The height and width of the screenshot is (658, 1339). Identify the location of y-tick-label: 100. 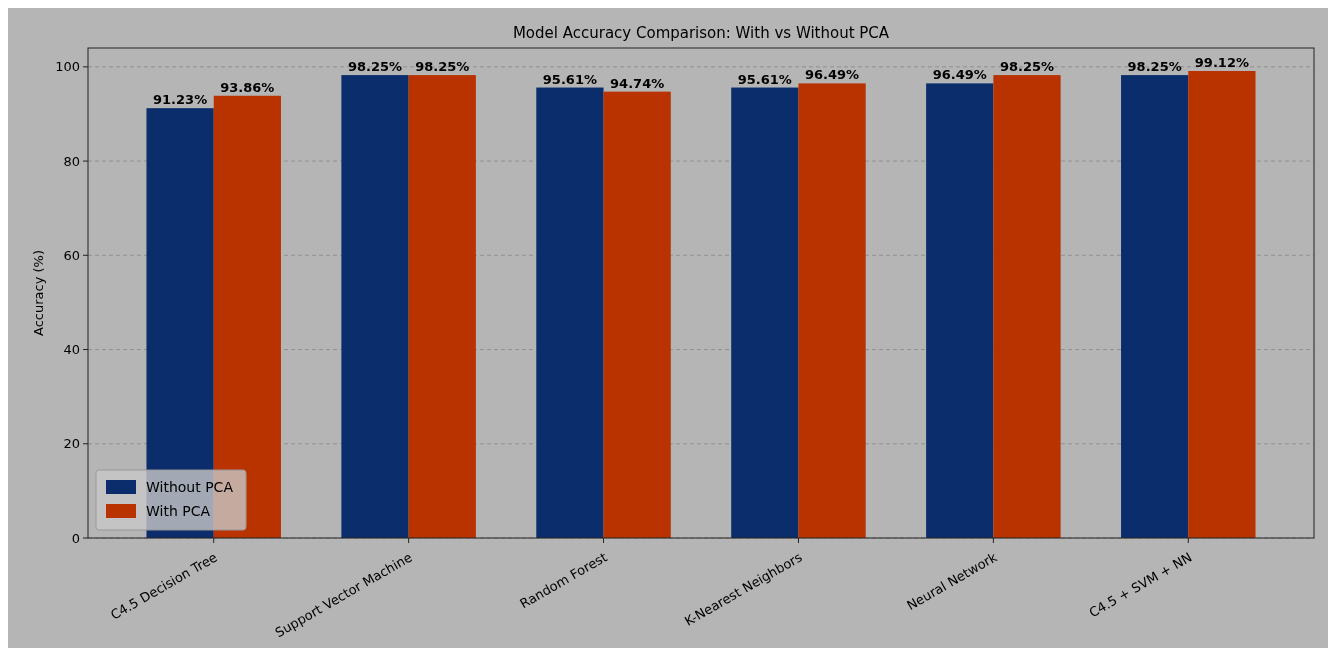
(67, 67).